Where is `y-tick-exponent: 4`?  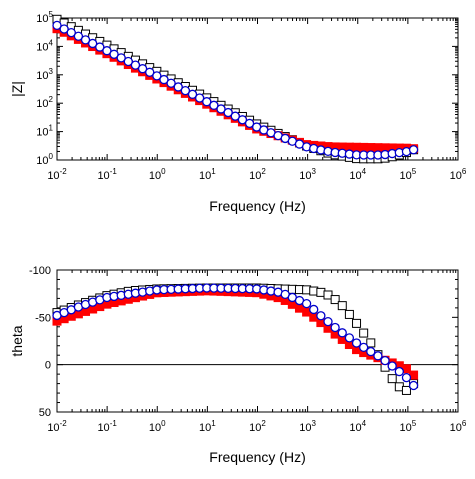
y-tick-exponent: 4 is located at coordinates (51, 42).